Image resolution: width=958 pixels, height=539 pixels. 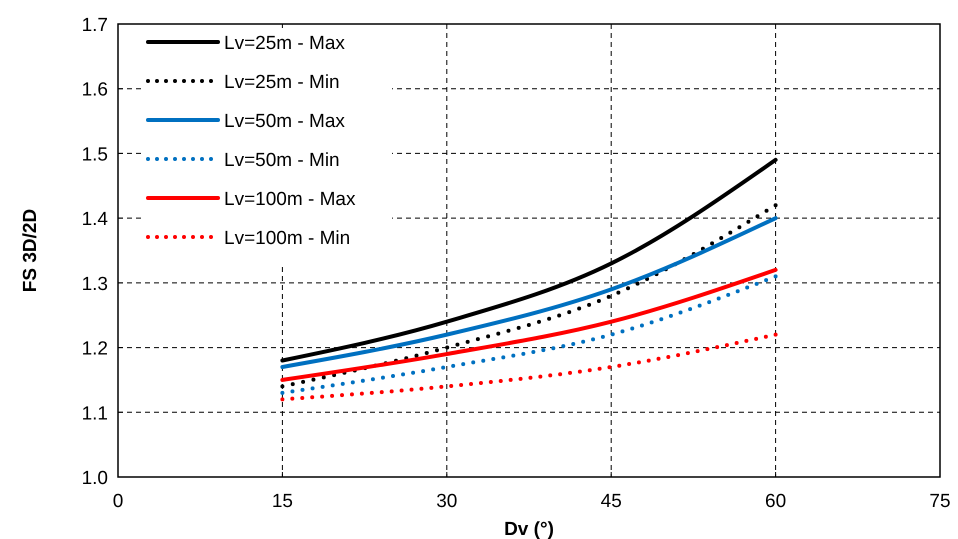 I want to click on x-tick-label: 30, so click(x=447, y=501).